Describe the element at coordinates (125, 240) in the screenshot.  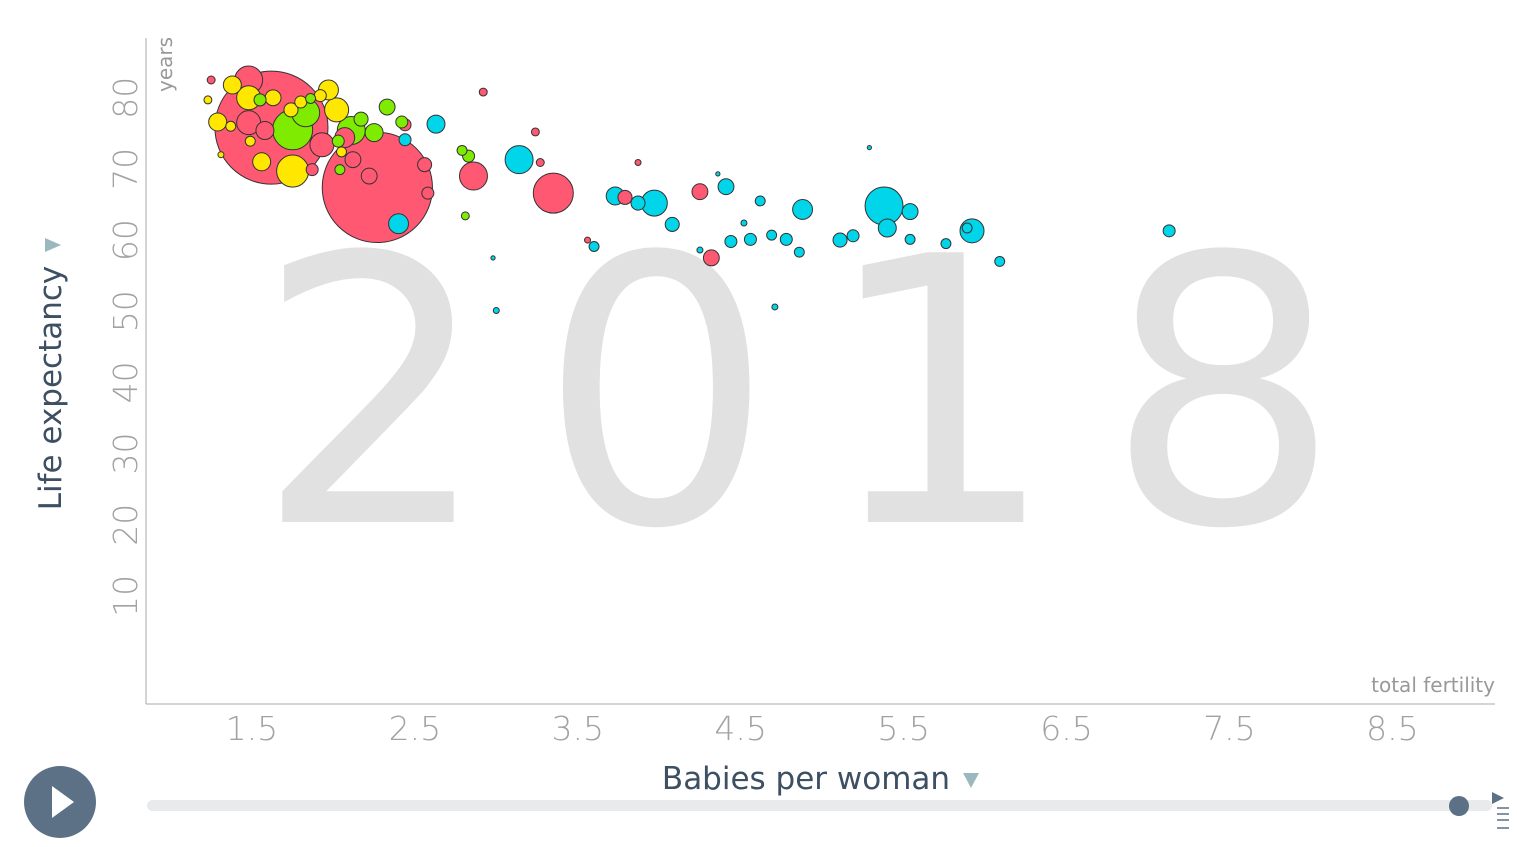
I see `y-tick-label: 60` at that location.